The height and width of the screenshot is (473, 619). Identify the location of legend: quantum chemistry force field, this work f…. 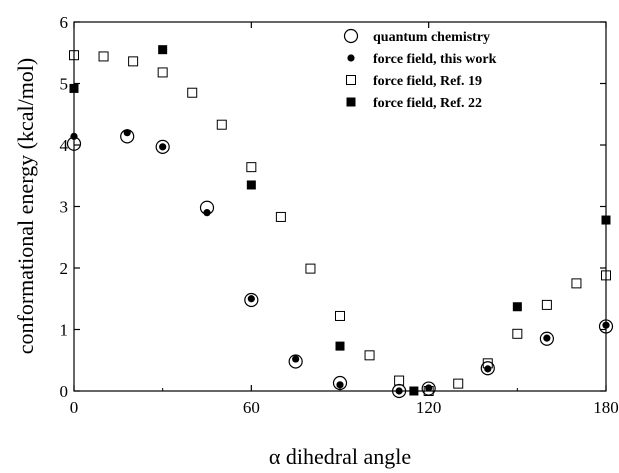
(420, 69).